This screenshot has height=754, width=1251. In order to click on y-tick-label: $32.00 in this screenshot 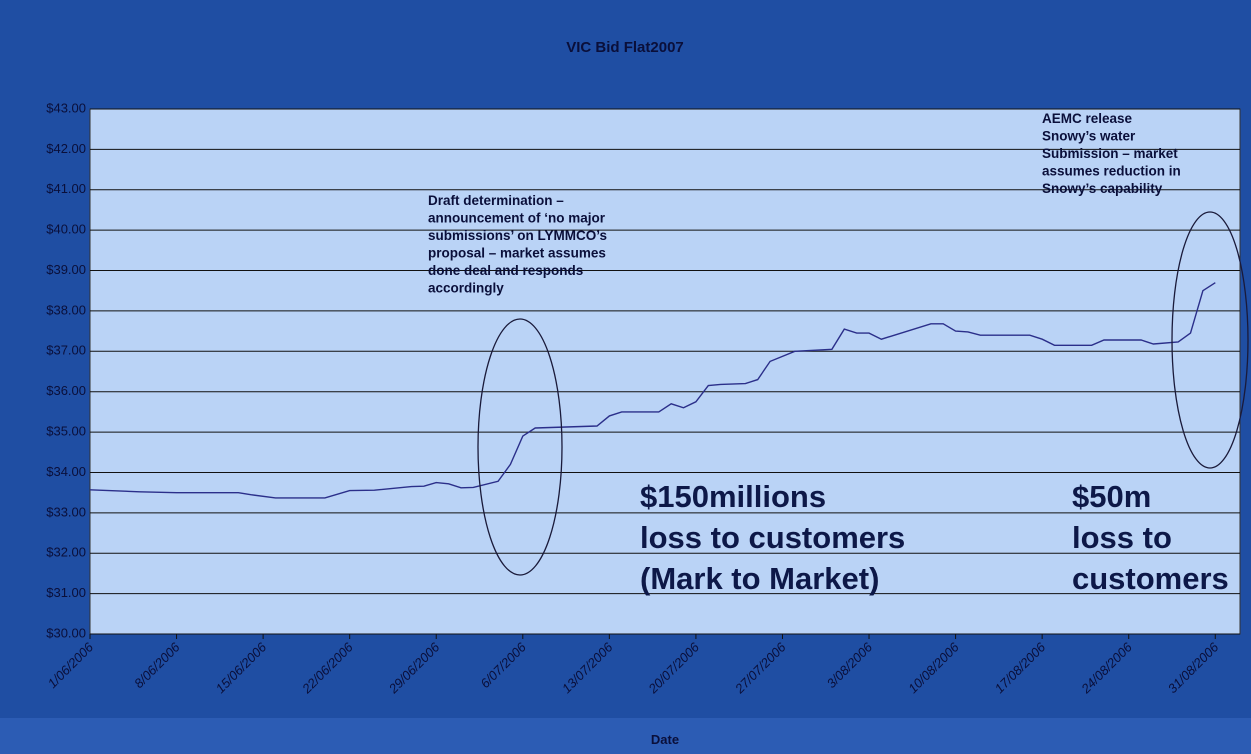, I will do `click(66, 552)`.